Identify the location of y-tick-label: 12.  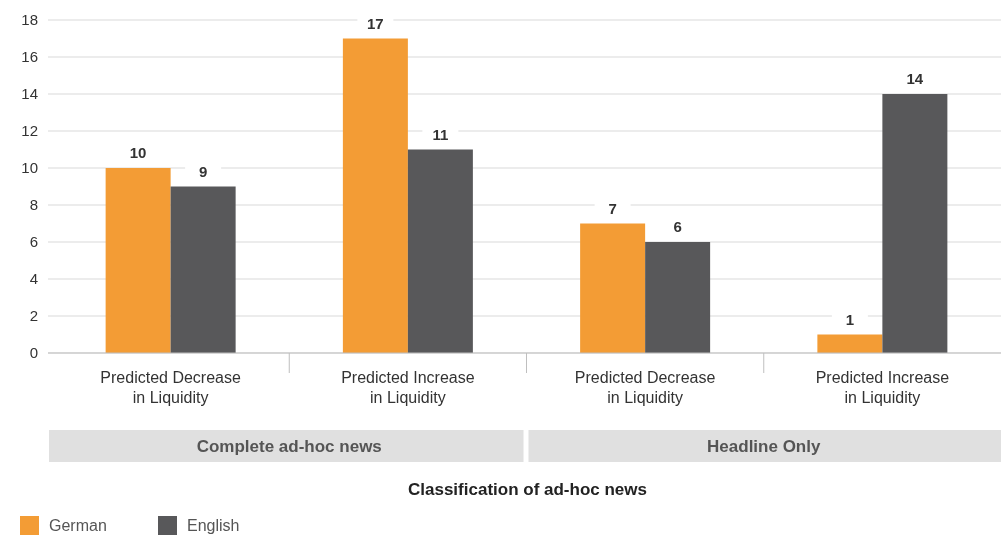
(29, 130).